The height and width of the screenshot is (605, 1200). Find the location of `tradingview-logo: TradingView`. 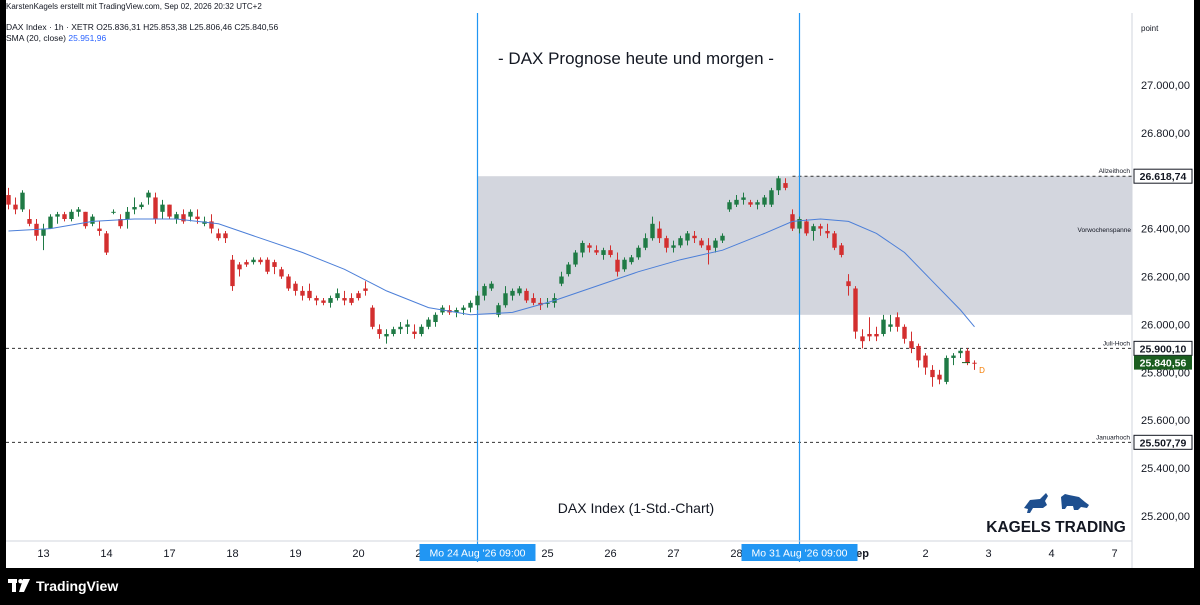

tradingview-logo: TradingView is located at coordinates (63, 586).